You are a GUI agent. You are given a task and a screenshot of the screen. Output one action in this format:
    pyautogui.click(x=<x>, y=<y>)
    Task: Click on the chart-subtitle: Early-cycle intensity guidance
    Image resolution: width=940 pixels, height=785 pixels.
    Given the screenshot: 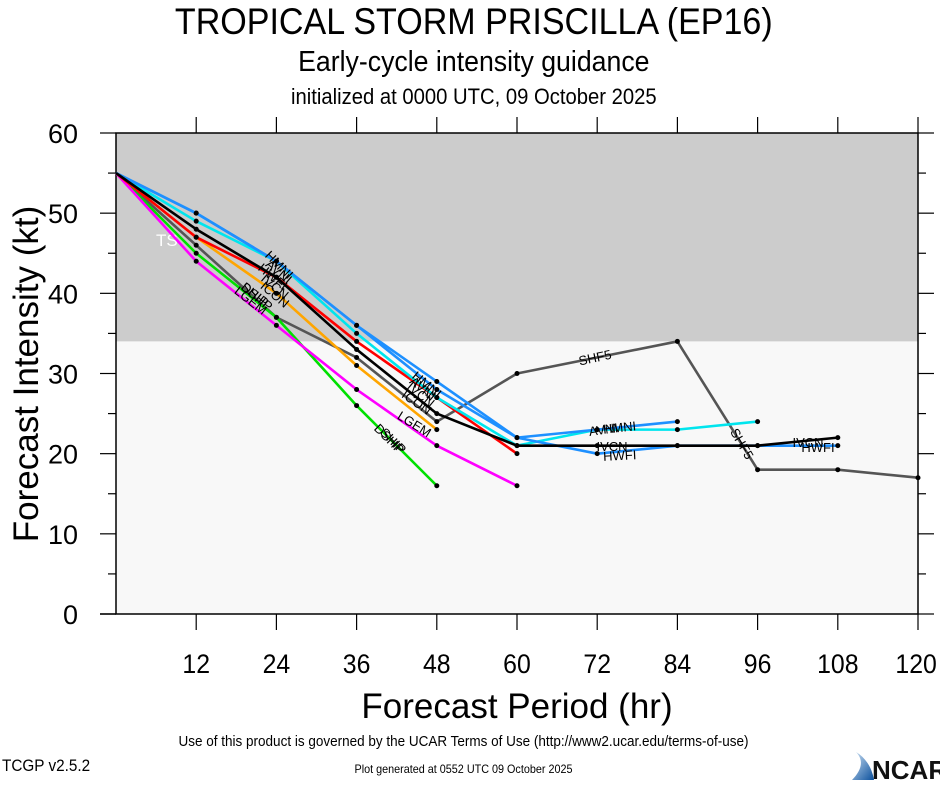 What is the action you would take?
    pyautogui.click(x=474, y=62)
    